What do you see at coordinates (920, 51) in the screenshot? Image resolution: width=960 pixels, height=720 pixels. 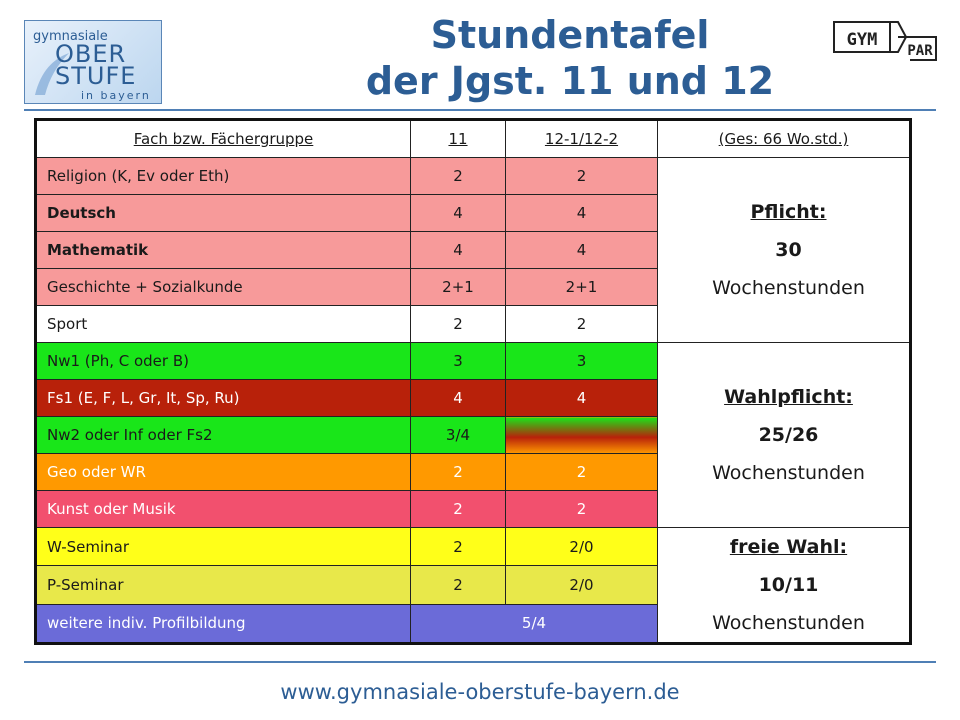 I see `gympar-right-text: PAR` at bounding box center [920, 51].